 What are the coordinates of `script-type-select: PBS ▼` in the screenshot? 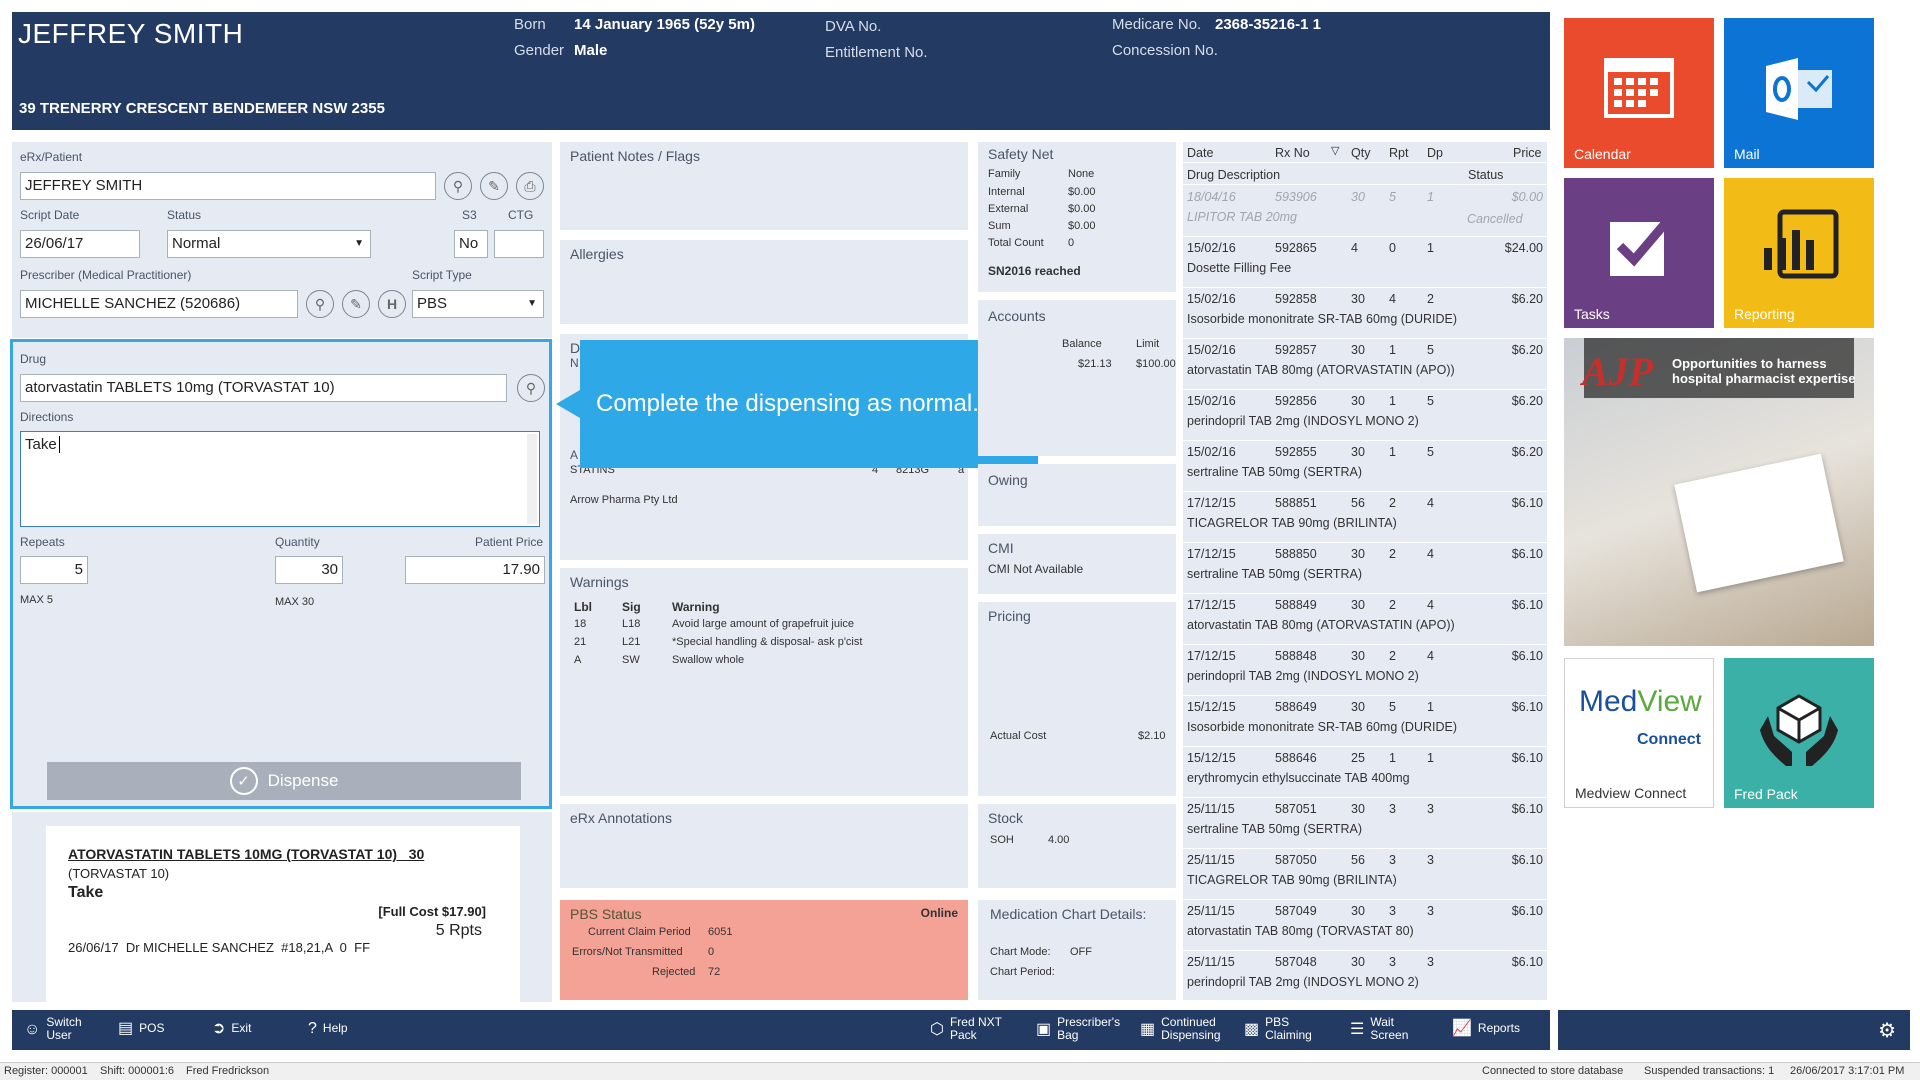 It's located at (478, 304).